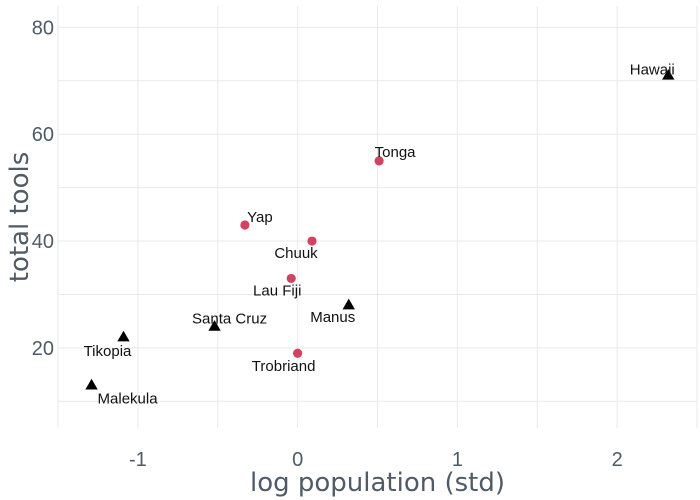 The width and height of the screenshot is (700, 500). I want to click on data-point-tikopia, so click(123, 336).